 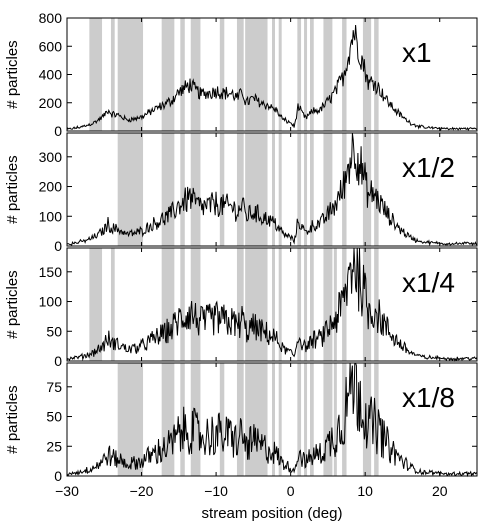 I want to click on panel-scale-label: x1/4, so click(x=428, y=282).